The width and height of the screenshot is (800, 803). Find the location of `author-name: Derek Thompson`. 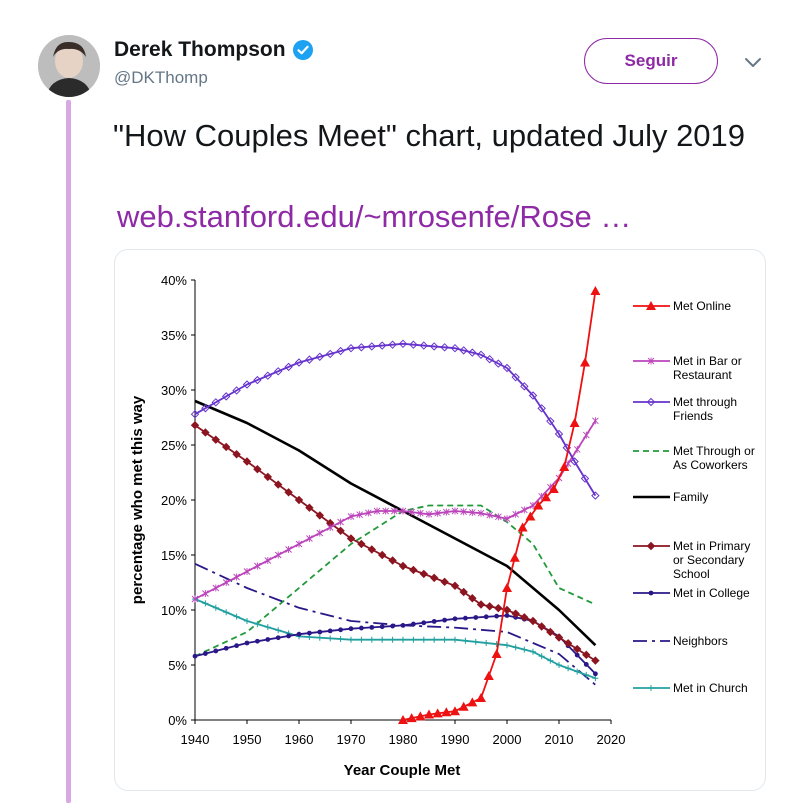

author-name: Derek Thompson is located at coordinates (200, 49).